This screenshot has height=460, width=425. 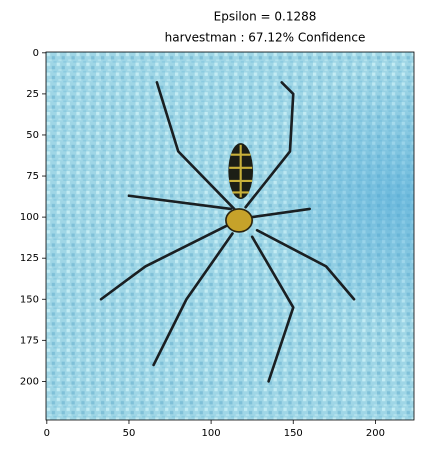 I want to click on title-line: Epsilon = 0.1288, so click(x=265, y=17).